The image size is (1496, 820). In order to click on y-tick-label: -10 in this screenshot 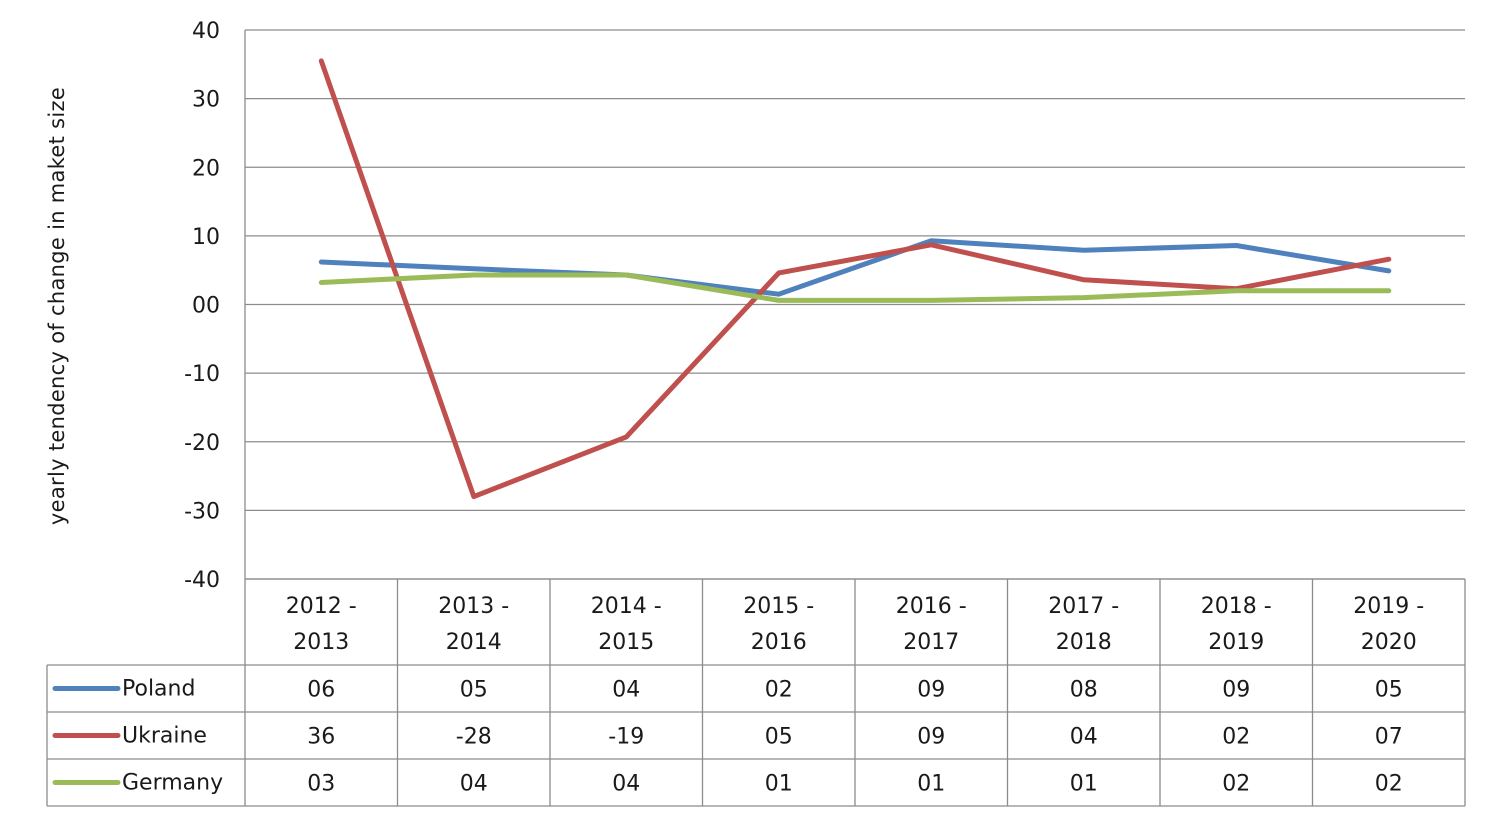, I will do `click(202, 374)`.